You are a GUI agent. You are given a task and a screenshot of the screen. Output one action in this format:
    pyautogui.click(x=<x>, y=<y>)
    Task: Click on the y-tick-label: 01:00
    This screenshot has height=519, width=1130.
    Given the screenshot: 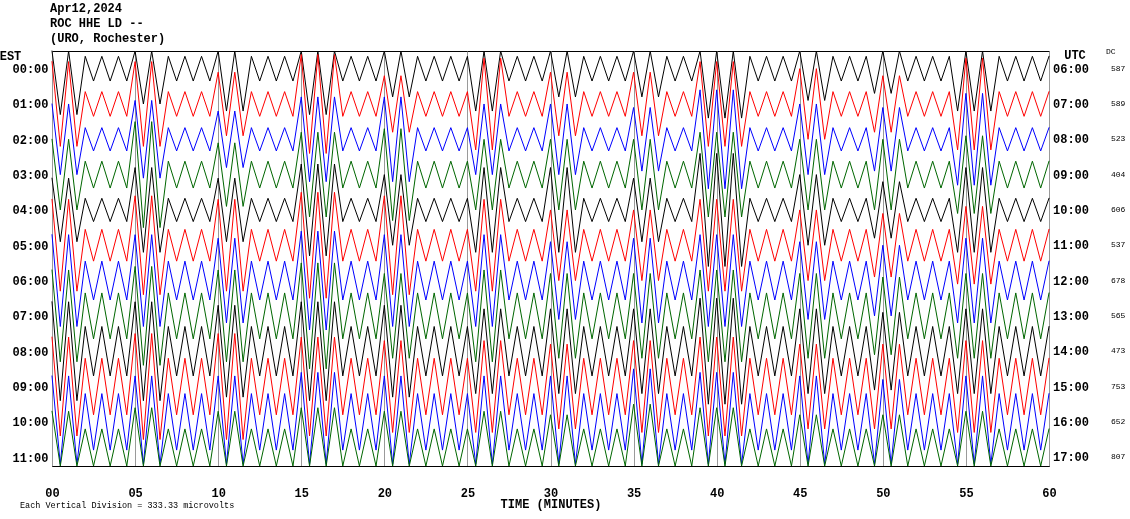 What is the action you would take?
    pyautogui.click(x=30, y=105)
    